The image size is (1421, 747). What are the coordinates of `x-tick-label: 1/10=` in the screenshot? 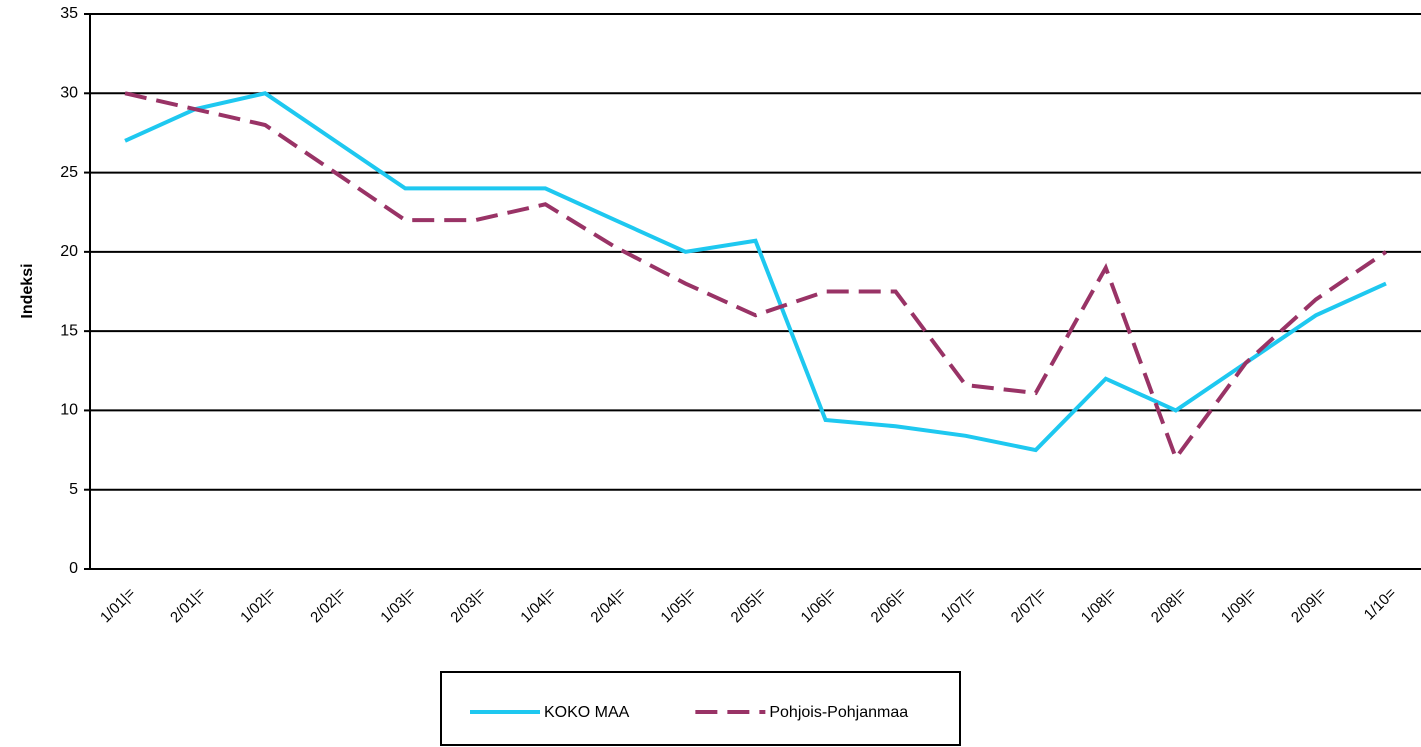 It's located at (1380, 603).